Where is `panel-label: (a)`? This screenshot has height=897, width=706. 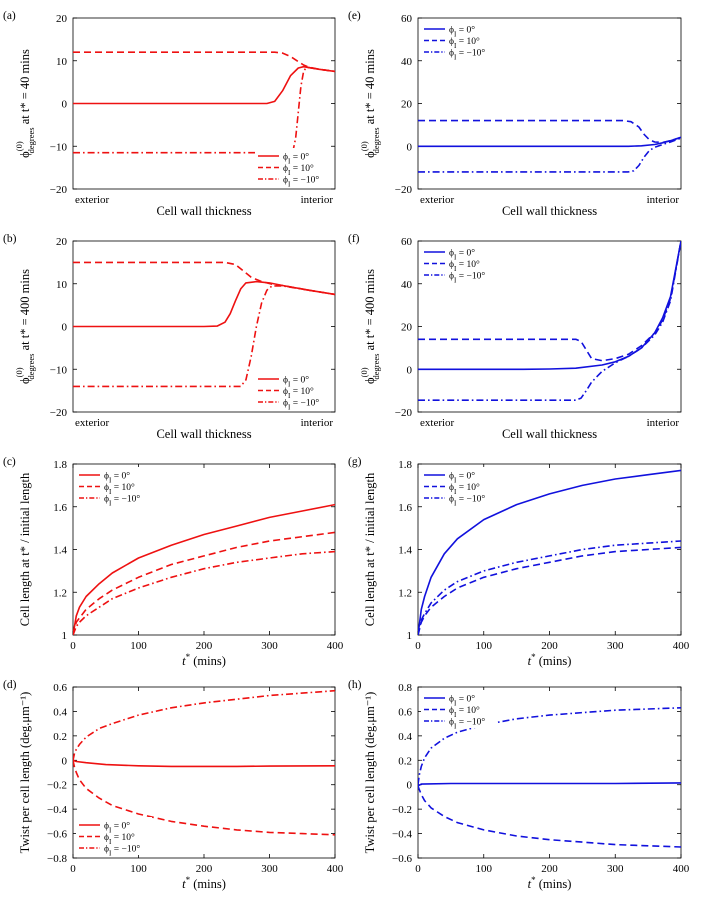 panel-label: (a) is located at coordinates (9, 16).